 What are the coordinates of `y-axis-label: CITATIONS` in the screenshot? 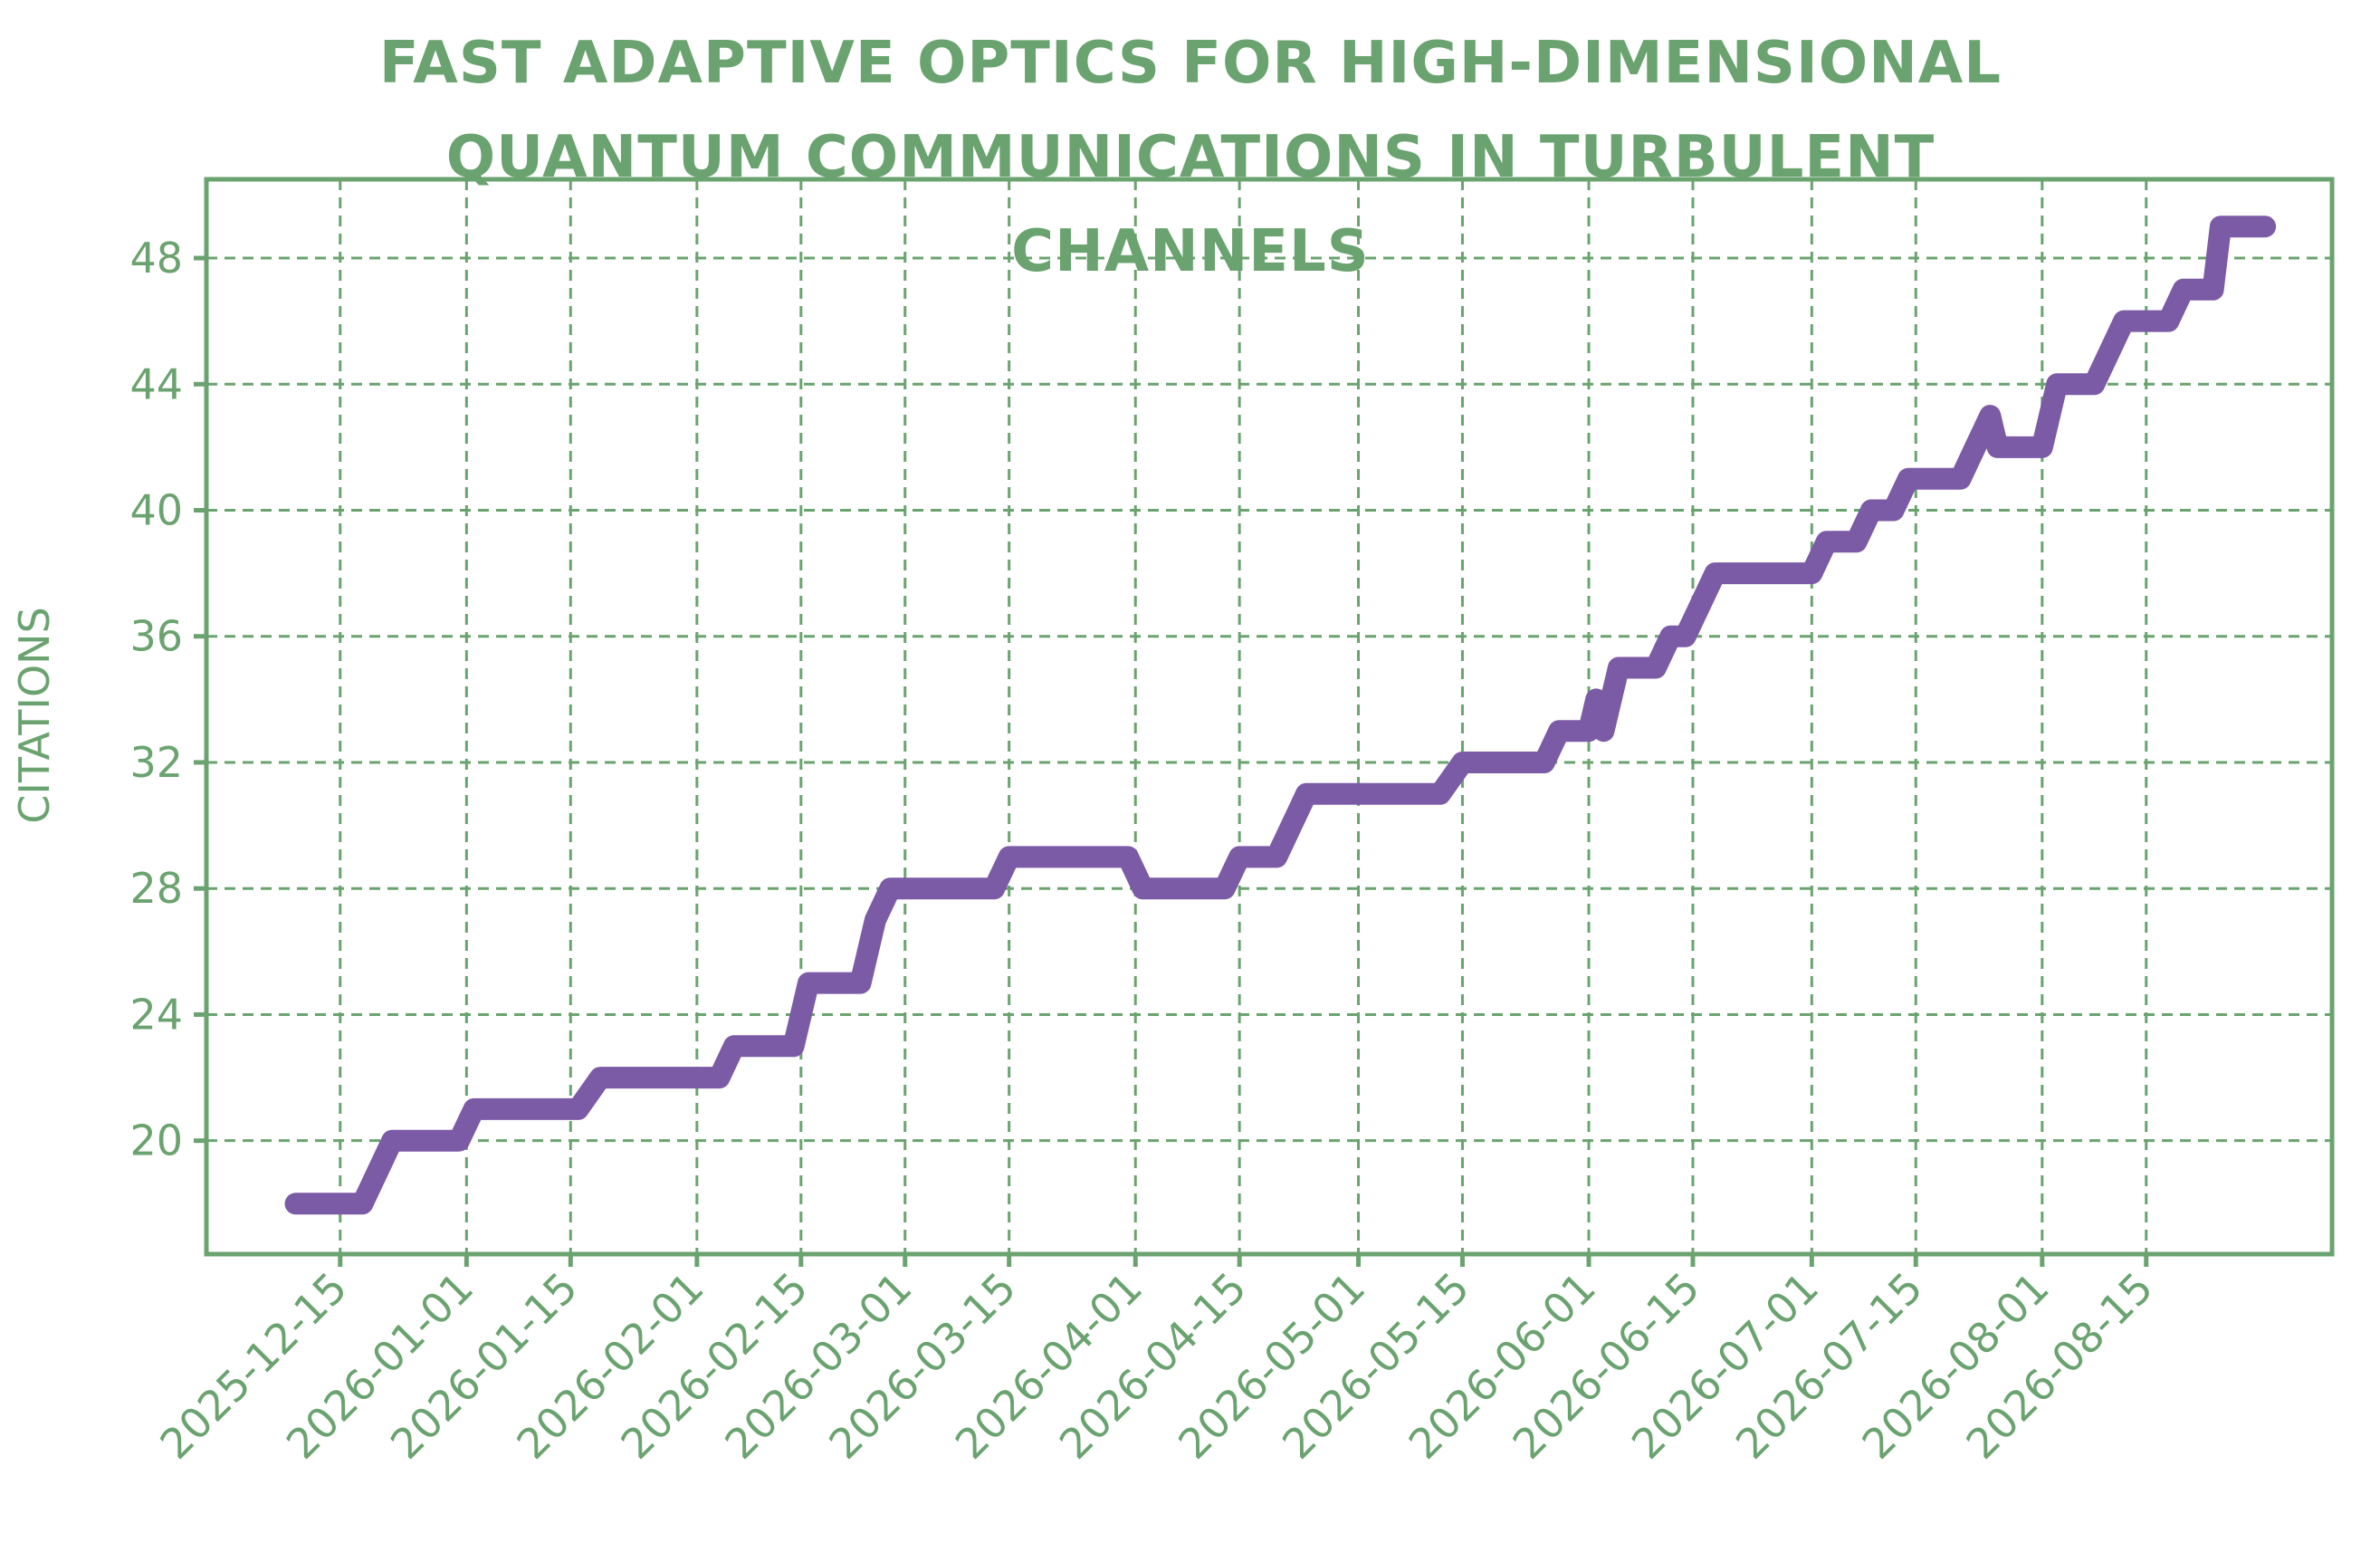 It's located at (34, 715).